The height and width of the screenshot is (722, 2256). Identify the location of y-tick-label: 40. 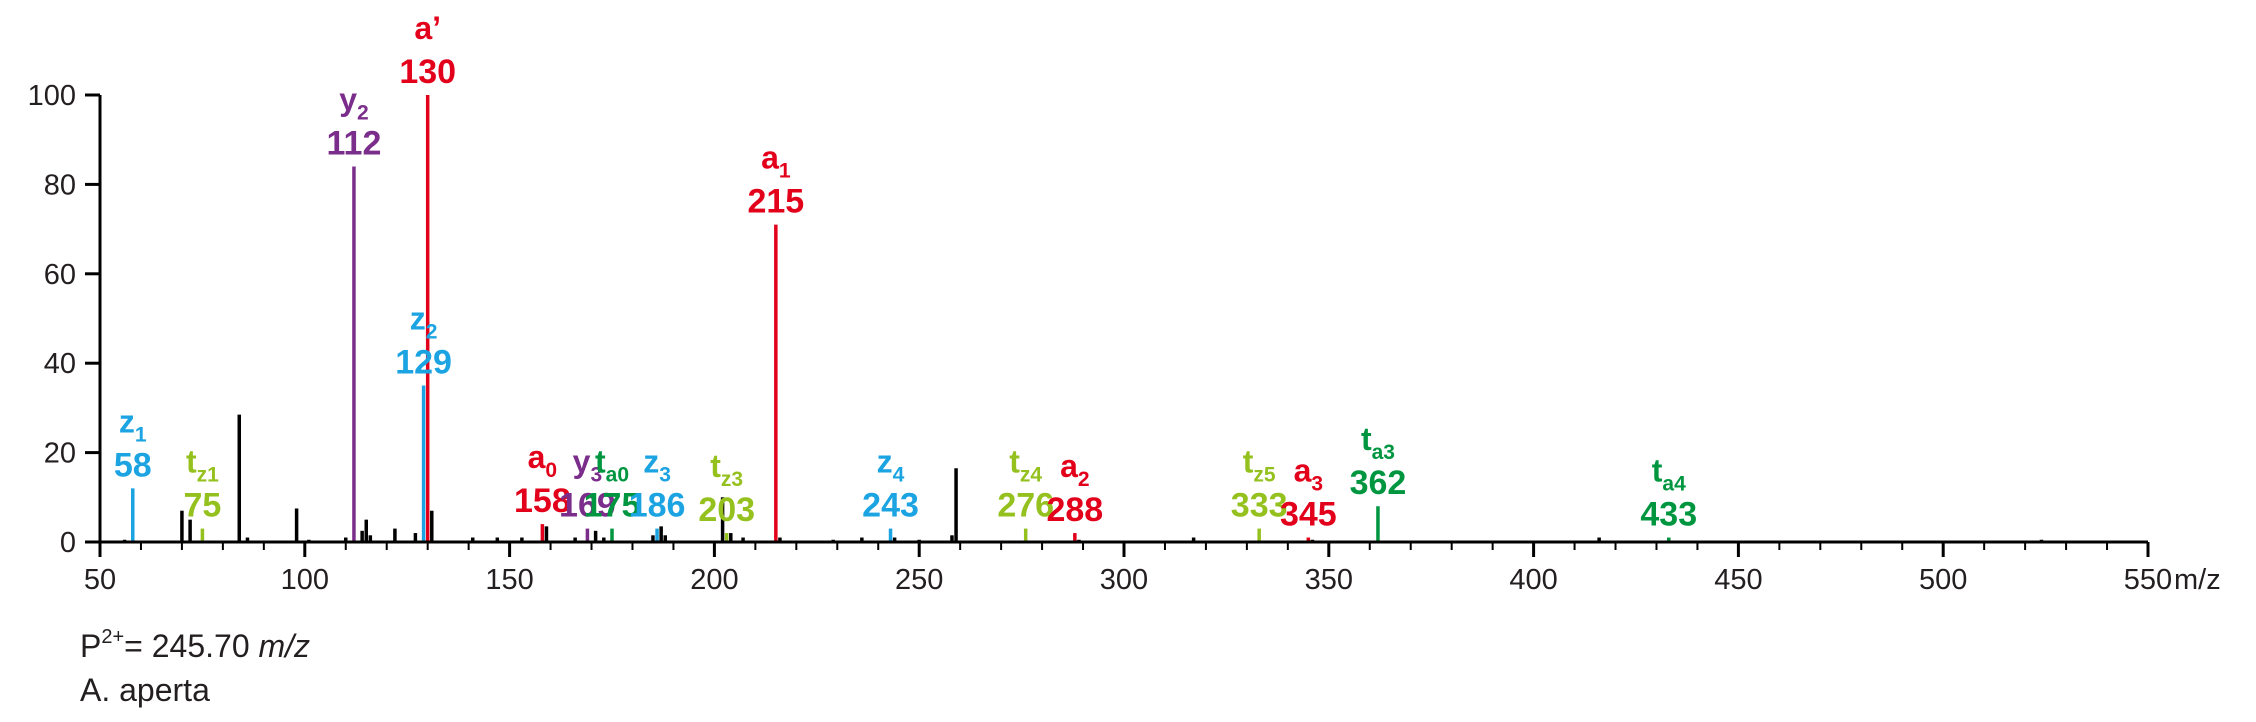
(60, 364).